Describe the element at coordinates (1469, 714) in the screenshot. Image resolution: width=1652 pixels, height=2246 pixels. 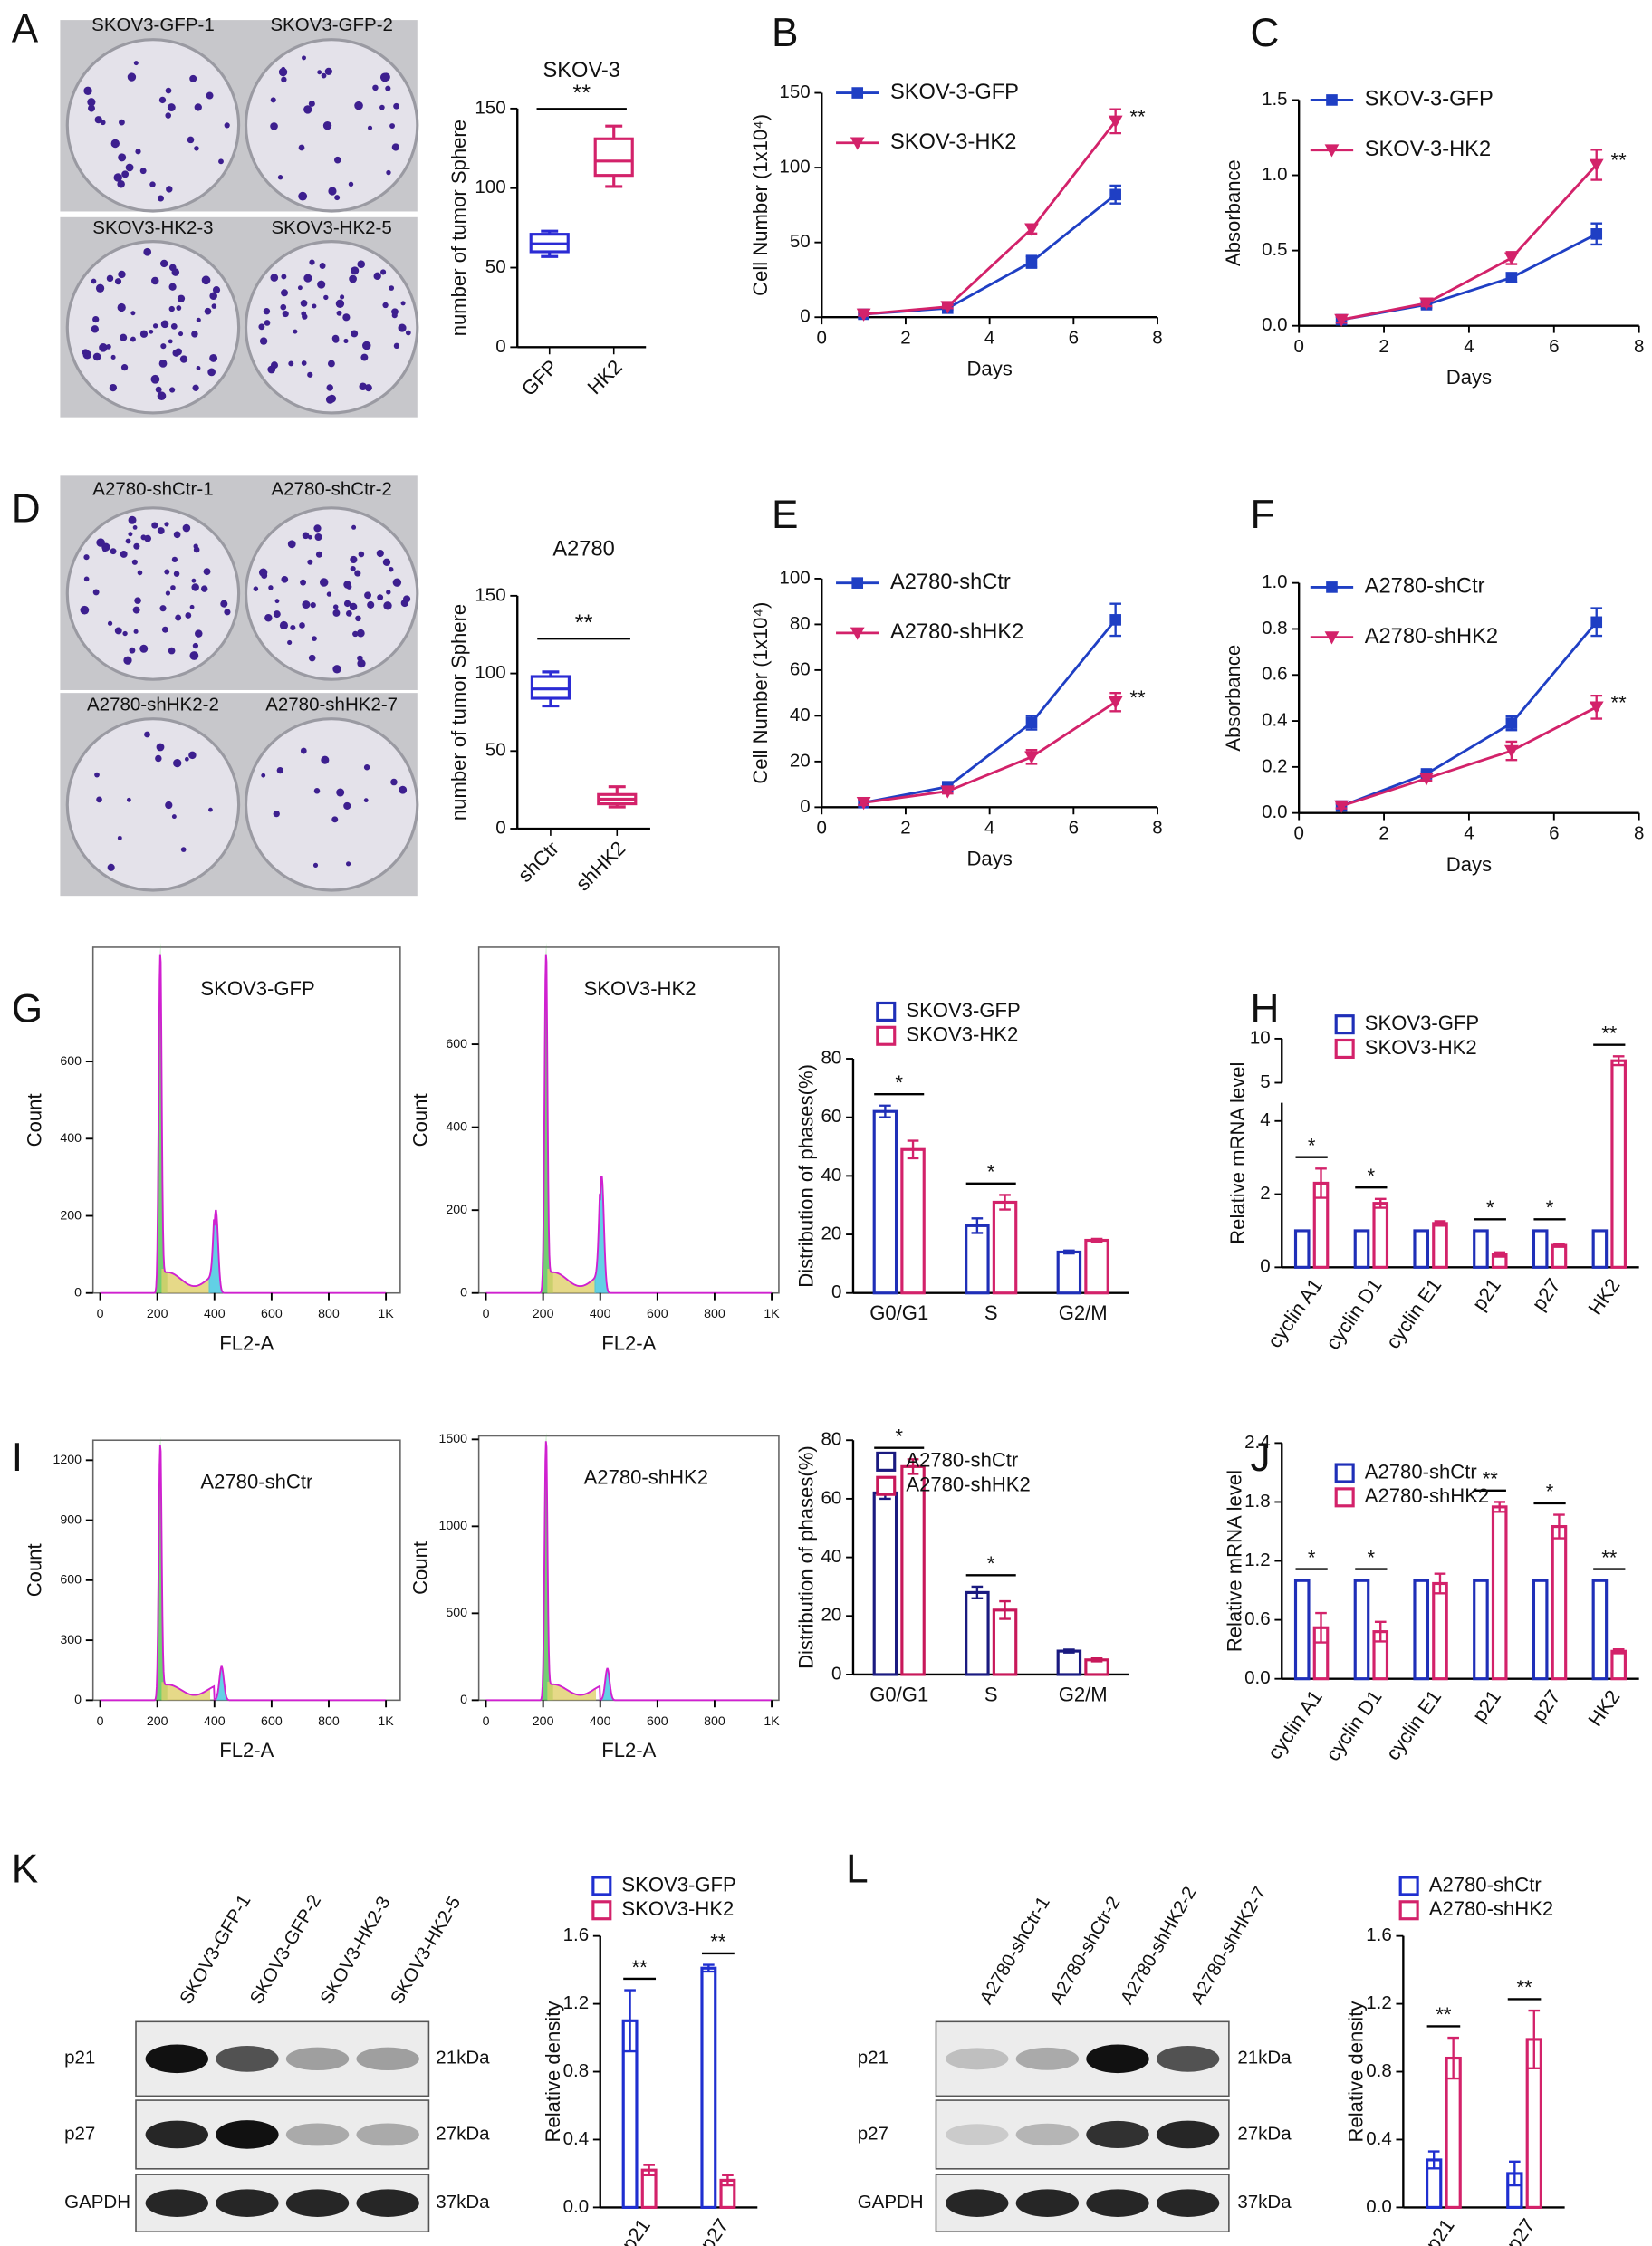
I see `series-line` at that location.